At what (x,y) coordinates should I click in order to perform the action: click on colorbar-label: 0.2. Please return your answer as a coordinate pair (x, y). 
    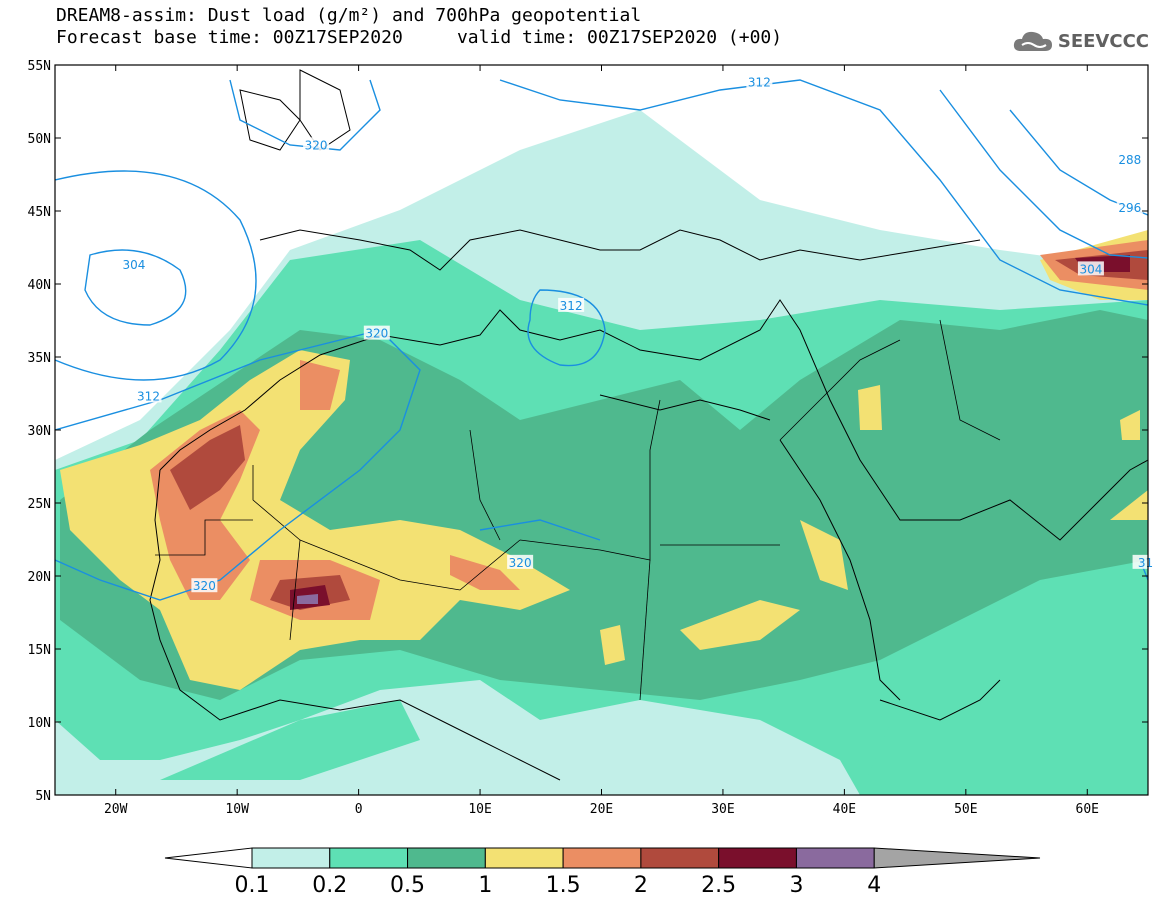
    Looking at the image, I should click on (329, 885).